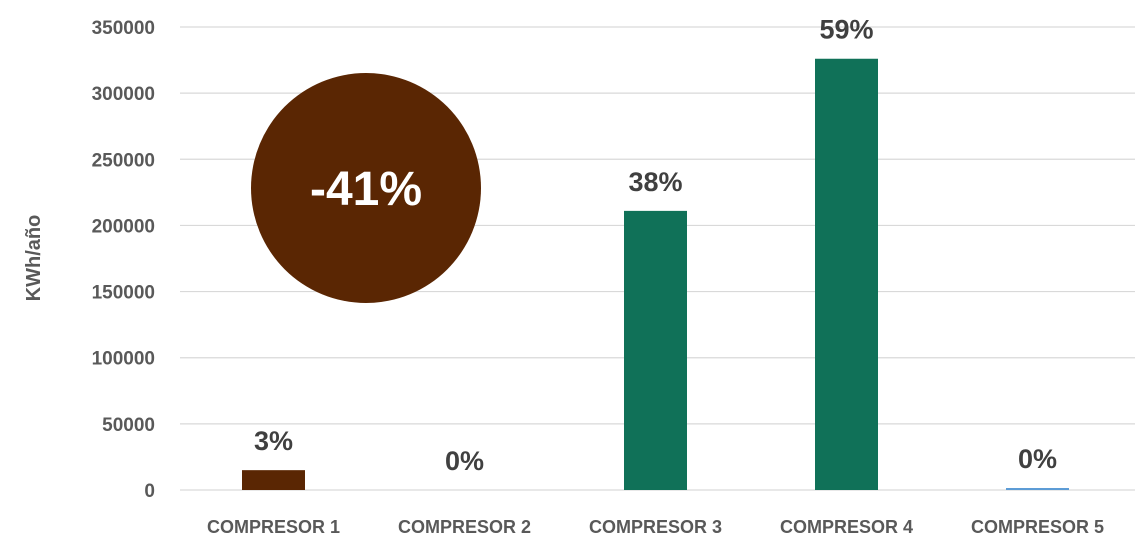  What do you see at coordinates (123, 293) in the screenshot?
I see `y-tick-label: 150000` at bounding box center [123, 293].